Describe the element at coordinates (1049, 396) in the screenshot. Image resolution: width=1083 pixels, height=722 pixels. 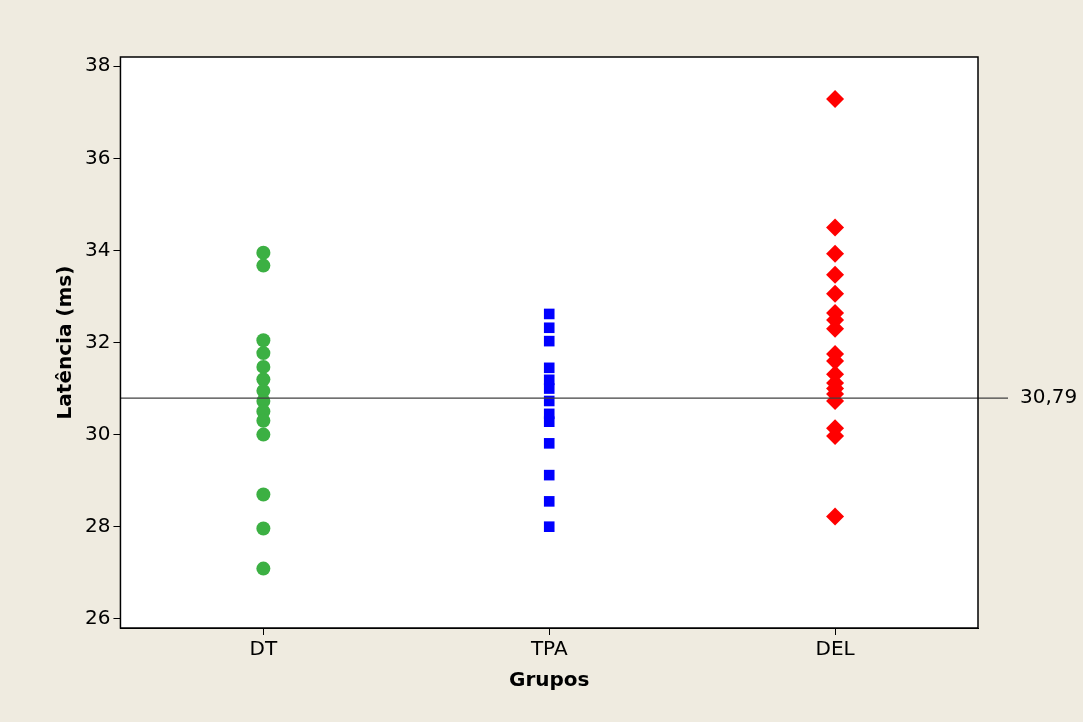
I see `ref-line-label: 30,79` at that location.